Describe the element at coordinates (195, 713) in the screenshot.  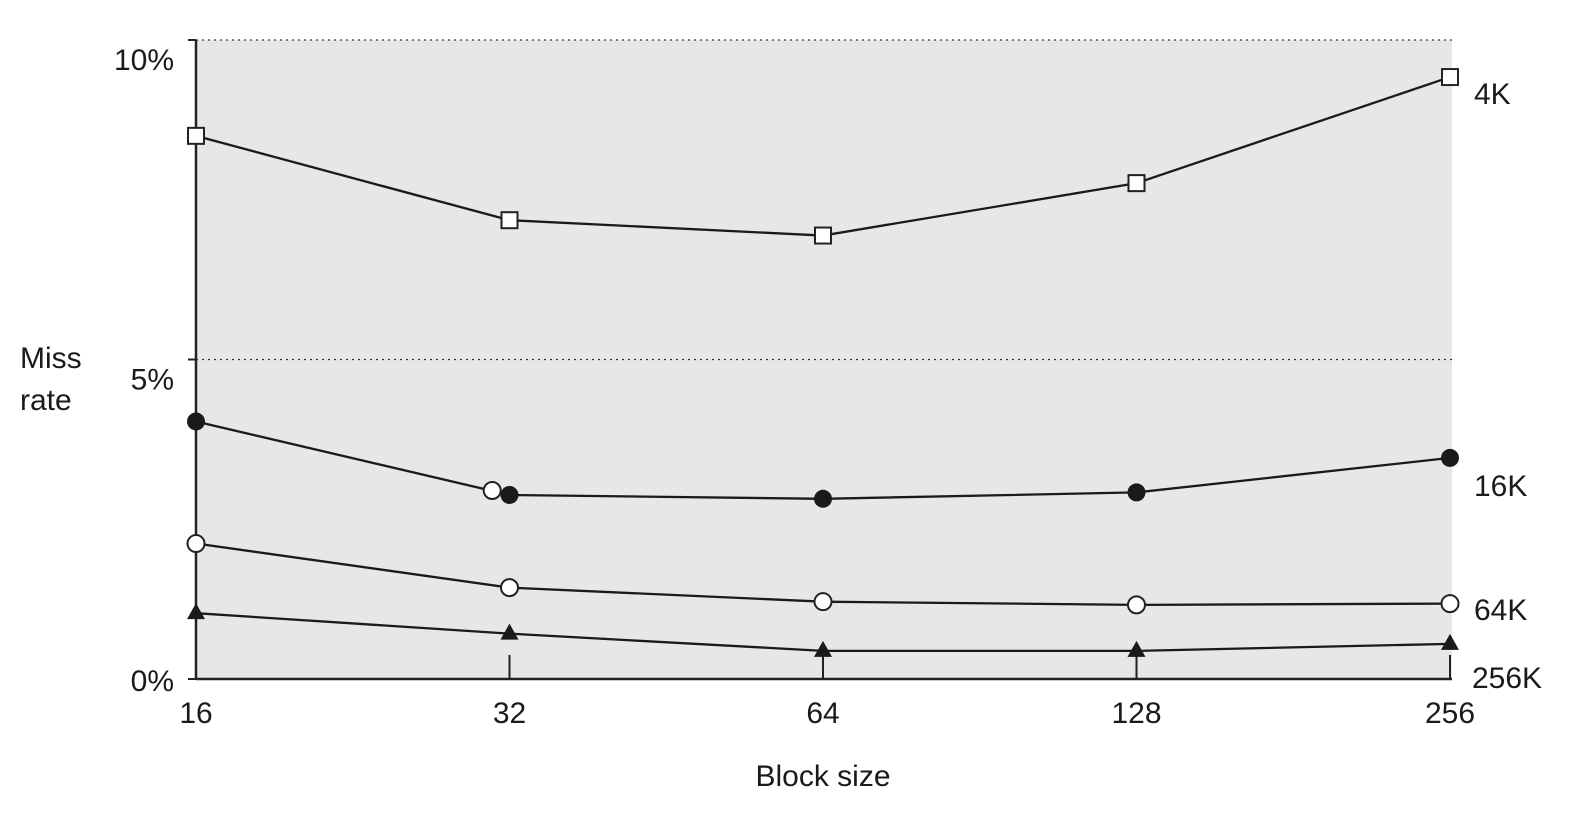
I see `x-tick-label: 16` at that location.